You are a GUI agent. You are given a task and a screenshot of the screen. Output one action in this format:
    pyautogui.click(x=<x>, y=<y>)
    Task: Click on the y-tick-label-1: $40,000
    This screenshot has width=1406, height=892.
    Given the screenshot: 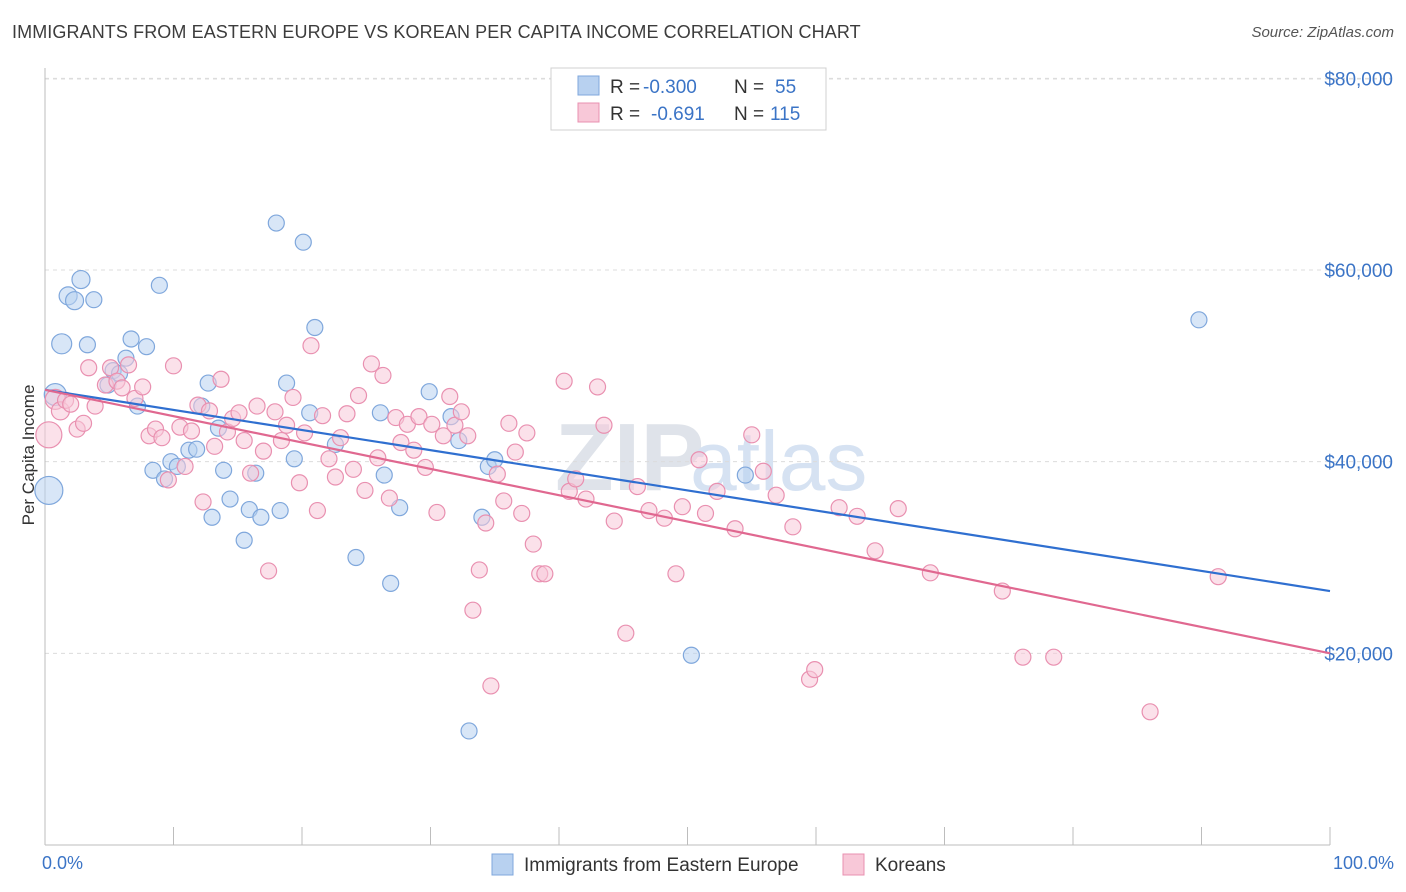 What is the action you would take?
    pyautogui.click(x=1358, y=463)
    